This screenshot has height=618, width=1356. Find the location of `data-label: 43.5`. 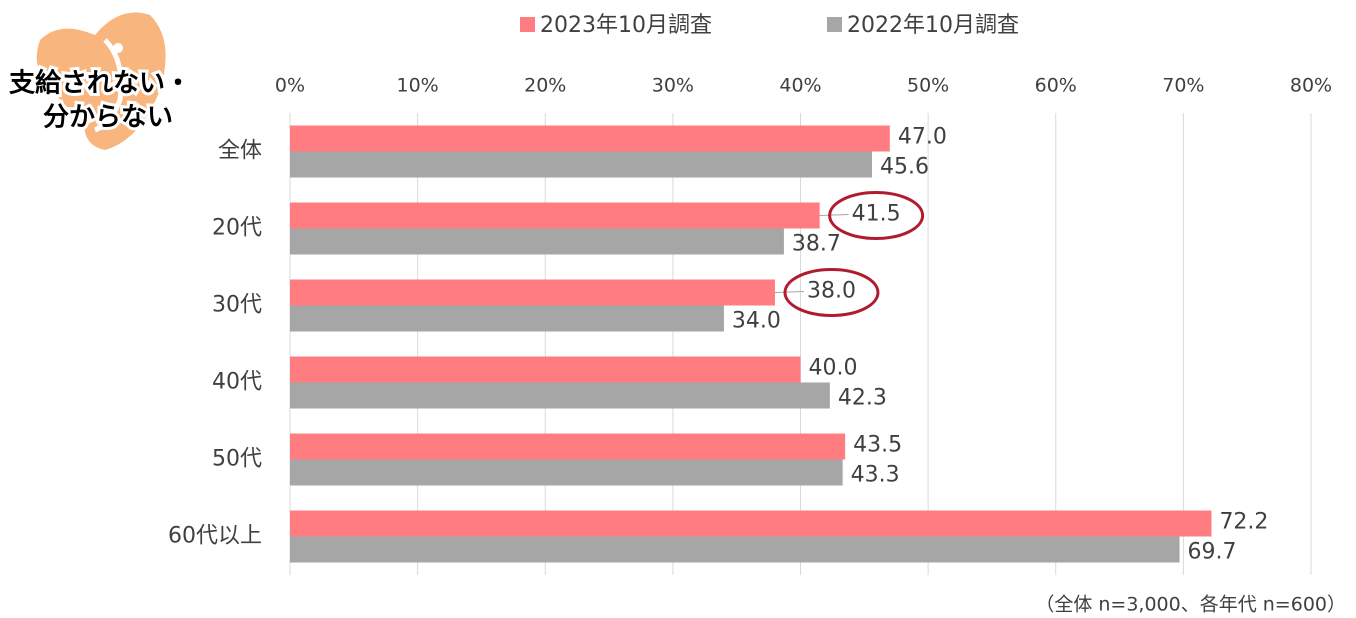

data-label: 43.5 is located at coordinates (877, 445).